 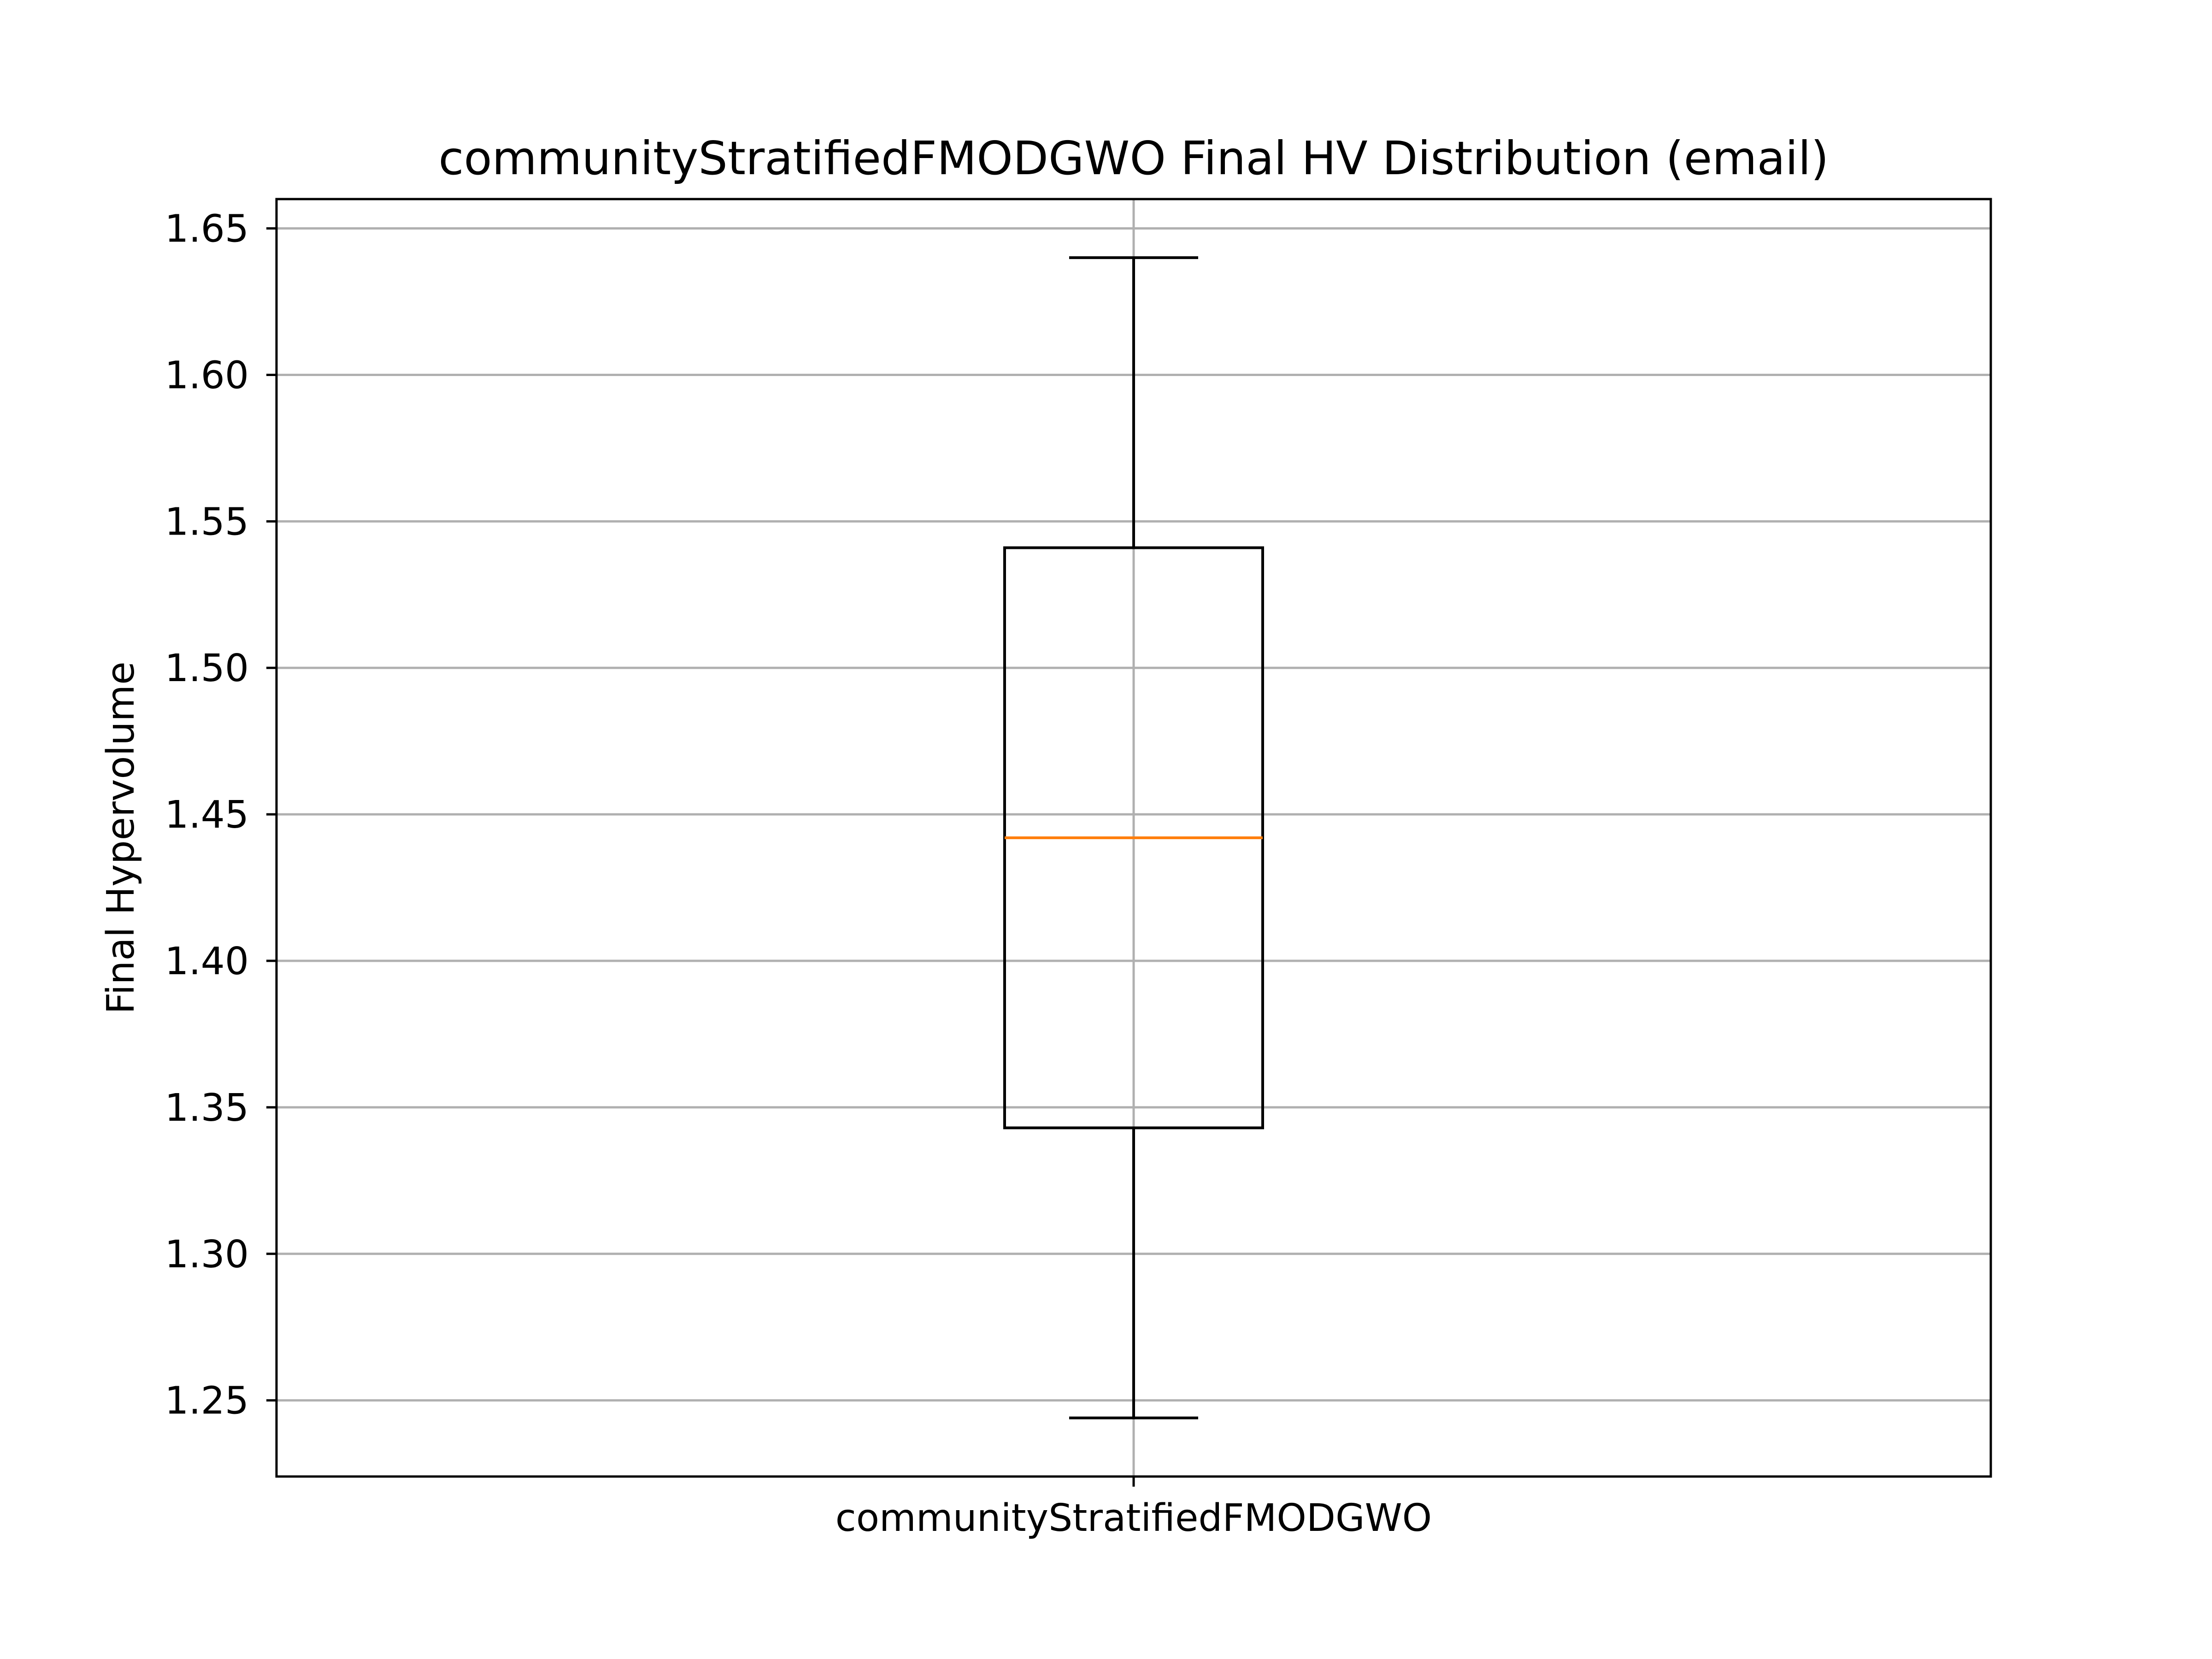 I want to click on y-axis-ticks: 1.25 1.30 1.35 1.40 1.45 1.50 1.55 1.60 1.65, so click(x=220, y=815).